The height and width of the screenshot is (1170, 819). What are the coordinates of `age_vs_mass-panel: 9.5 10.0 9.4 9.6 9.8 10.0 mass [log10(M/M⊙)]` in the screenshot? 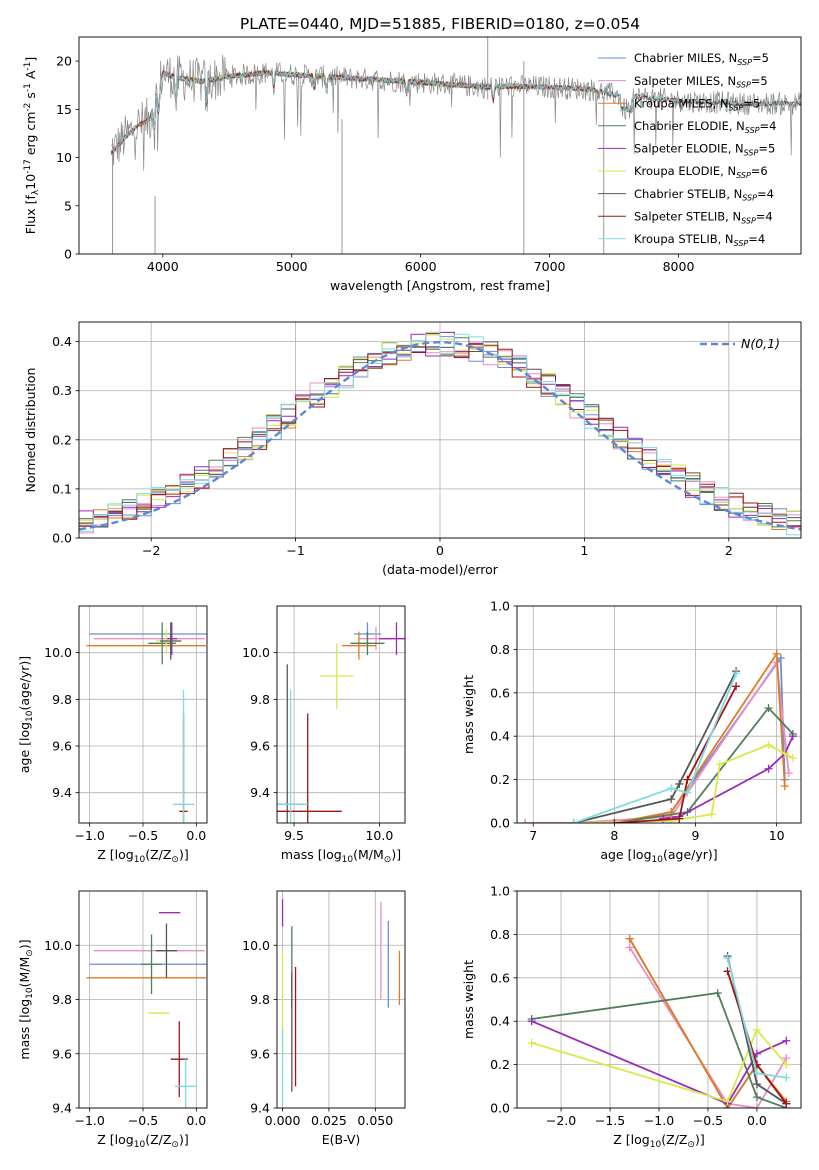 It's located at (324, 735).